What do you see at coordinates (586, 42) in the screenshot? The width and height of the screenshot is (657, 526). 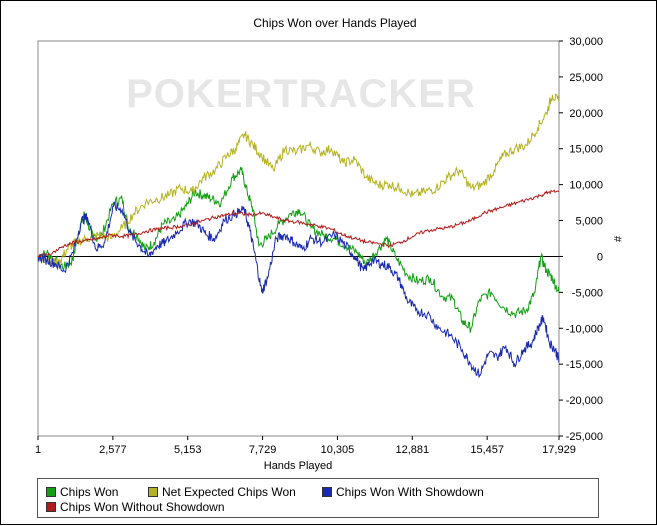 I see `y-tick-label: 30,000` at bounding box center [586, 42].